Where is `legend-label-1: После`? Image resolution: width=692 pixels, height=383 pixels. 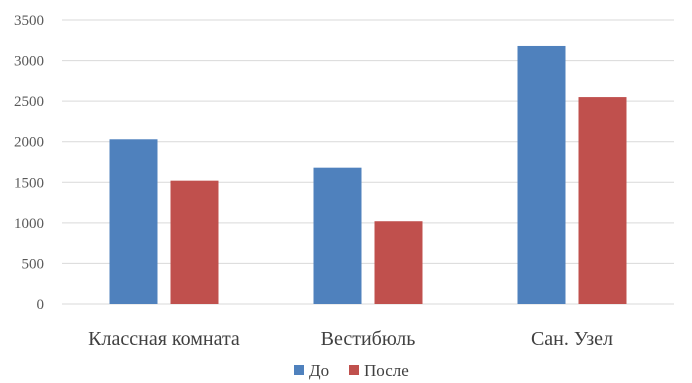
legend-label-1: После is located at coordinates (386, 370).